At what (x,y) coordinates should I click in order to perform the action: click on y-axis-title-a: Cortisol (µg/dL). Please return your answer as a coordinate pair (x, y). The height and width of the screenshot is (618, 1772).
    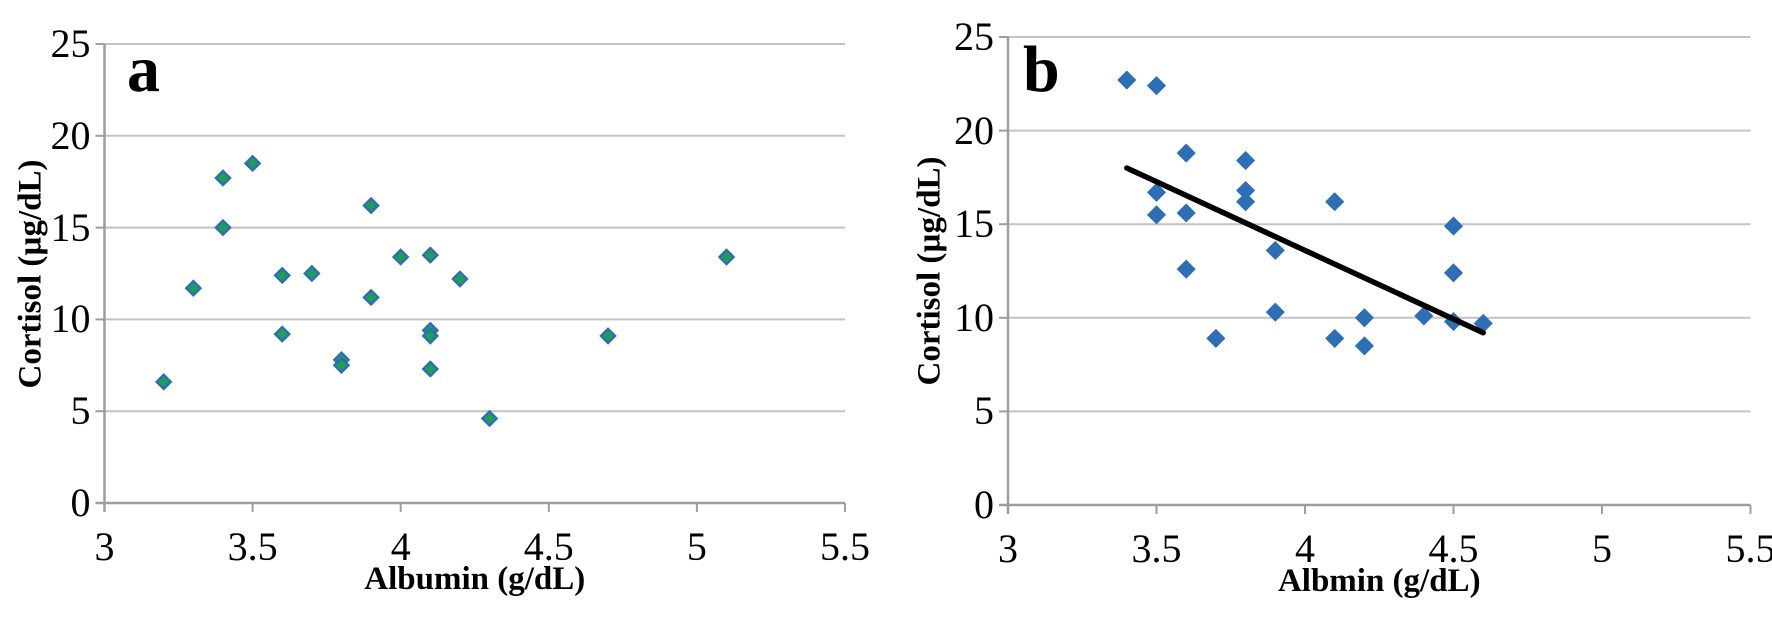
    Looking at the image, I should click on (30, 273).